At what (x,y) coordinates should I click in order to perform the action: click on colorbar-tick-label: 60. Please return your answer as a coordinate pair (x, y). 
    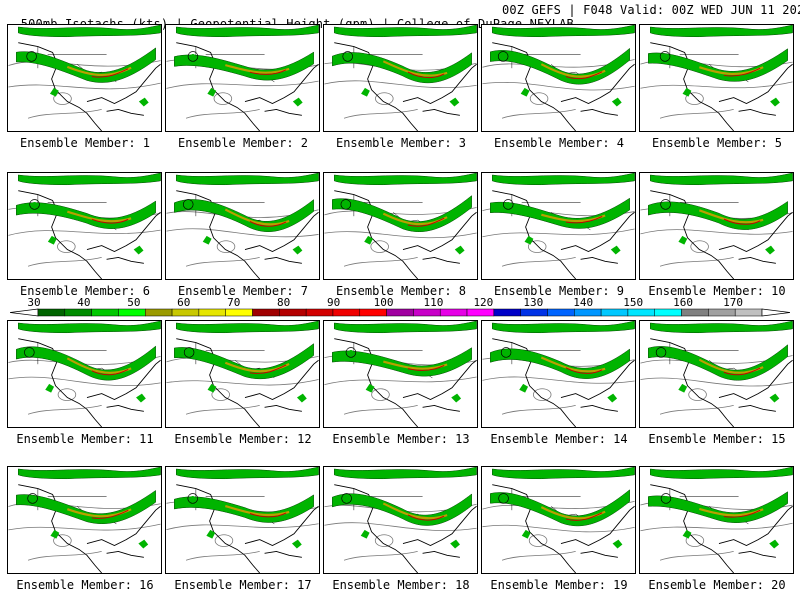
    Looking at the image, I should click on (183, 303).